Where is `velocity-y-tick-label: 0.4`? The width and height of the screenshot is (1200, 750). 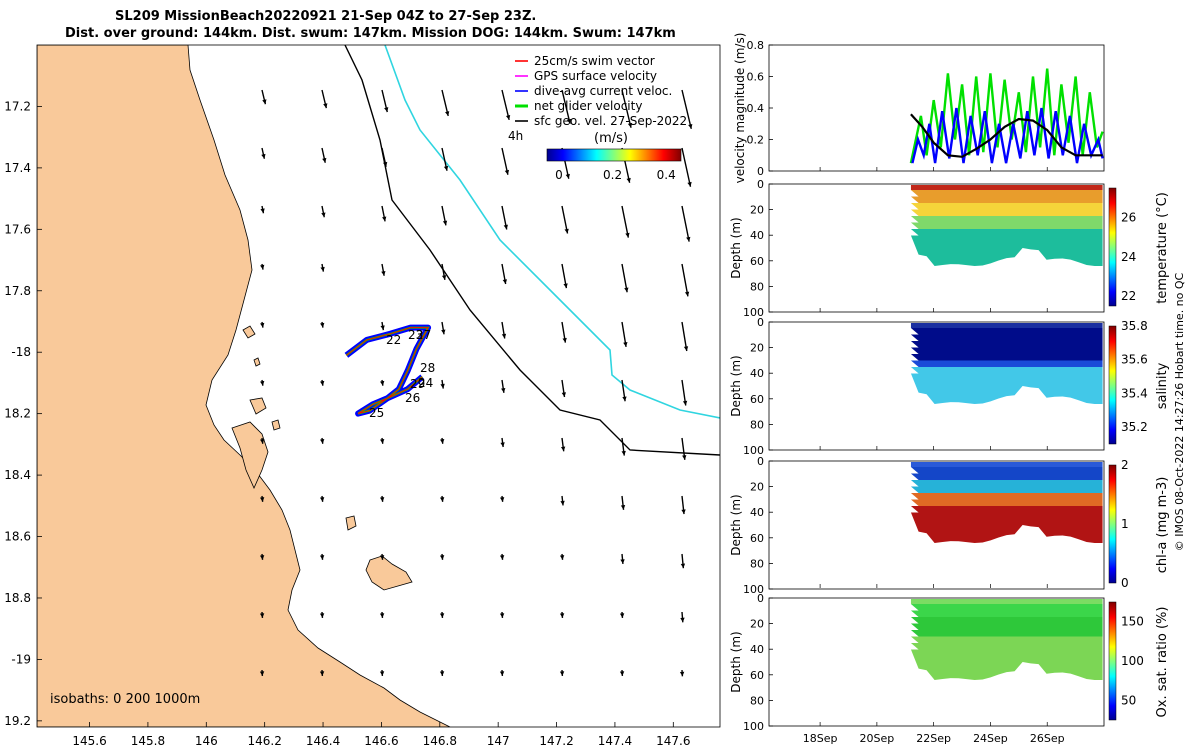 velocity-y-tick-label: 0.4 is located at coordinates (756, 108).